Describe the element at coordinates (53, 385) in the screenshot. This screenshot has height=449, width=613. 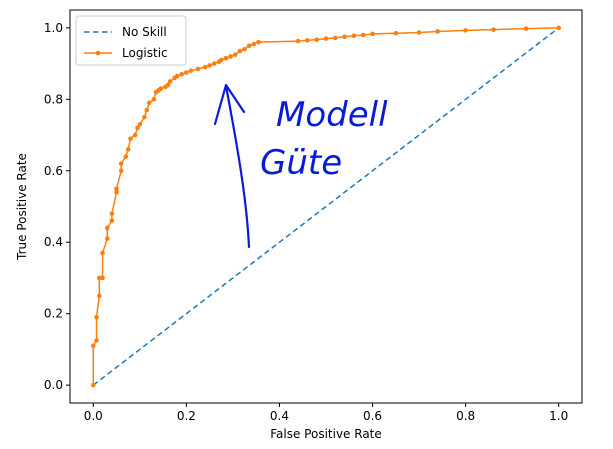
I see `y-tick-label: 0.0` at that location.